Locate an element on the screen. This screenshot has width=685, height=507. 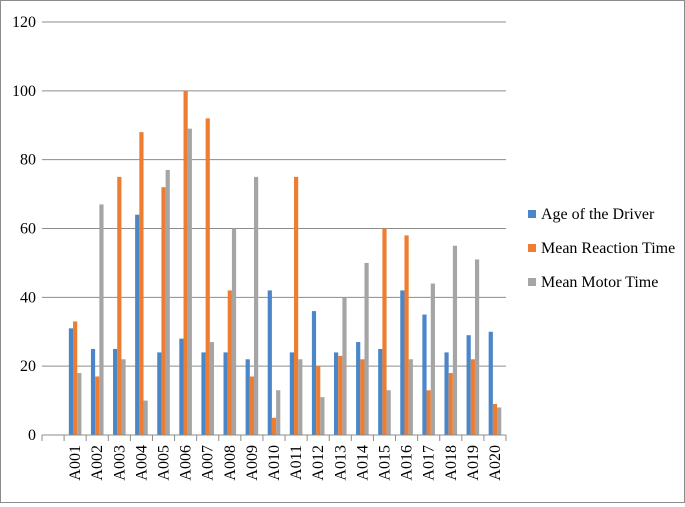
y-tick-label: 20 is located at coordinates (28, 366).